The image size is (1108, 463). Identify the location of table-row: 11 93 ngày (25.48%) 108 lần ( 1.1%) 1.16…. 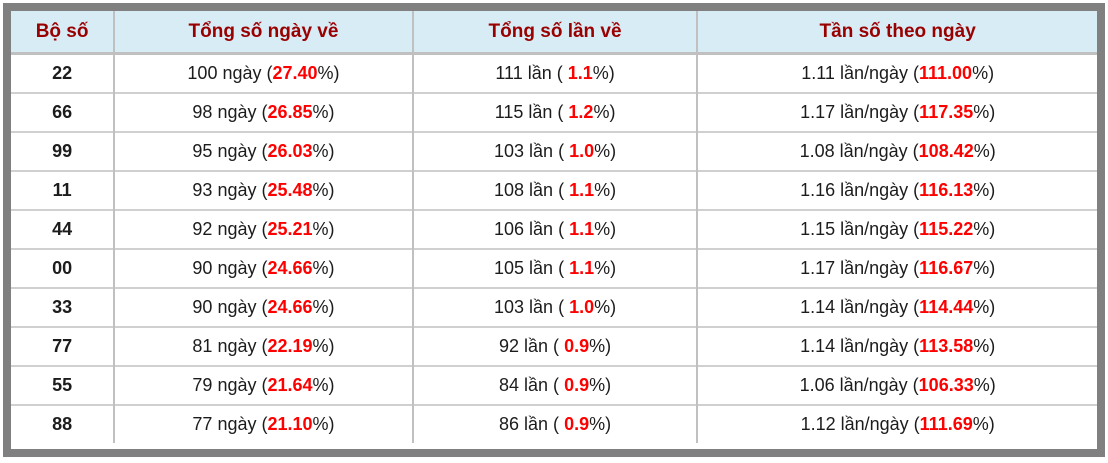
(554, 190).